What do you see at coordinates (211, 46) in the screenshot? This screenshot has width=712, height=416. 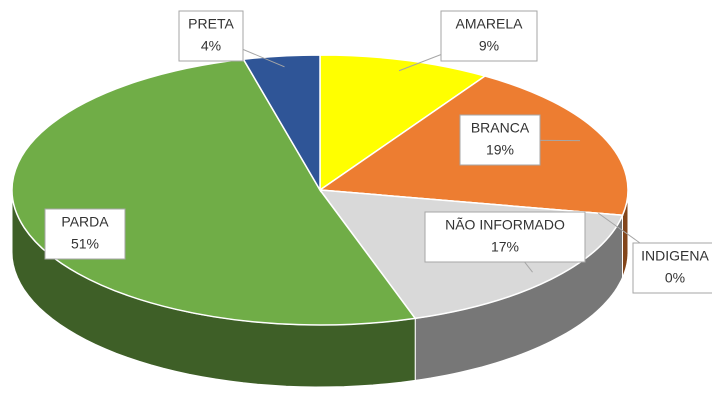 I see `value-label: 4%` at bounding box center [211, 46].